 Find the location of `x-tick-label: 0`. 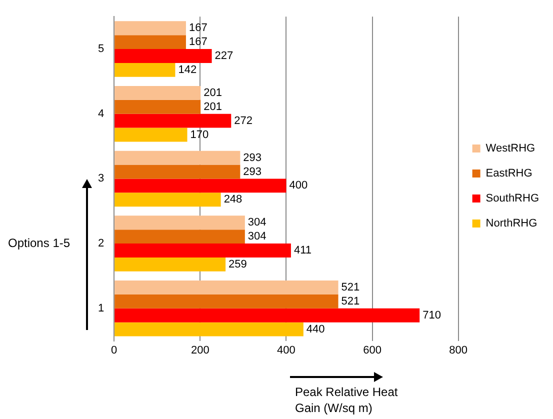

x-tick-label: 0 is located at coordinates (114, 350).